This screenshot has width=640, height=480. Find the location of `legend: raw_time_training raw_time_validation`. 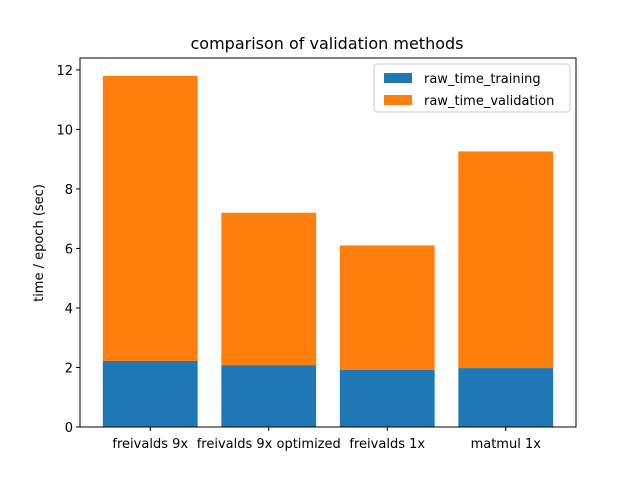

legend: raw_time_training raw_time_validation is located at coordinates (472, 88).